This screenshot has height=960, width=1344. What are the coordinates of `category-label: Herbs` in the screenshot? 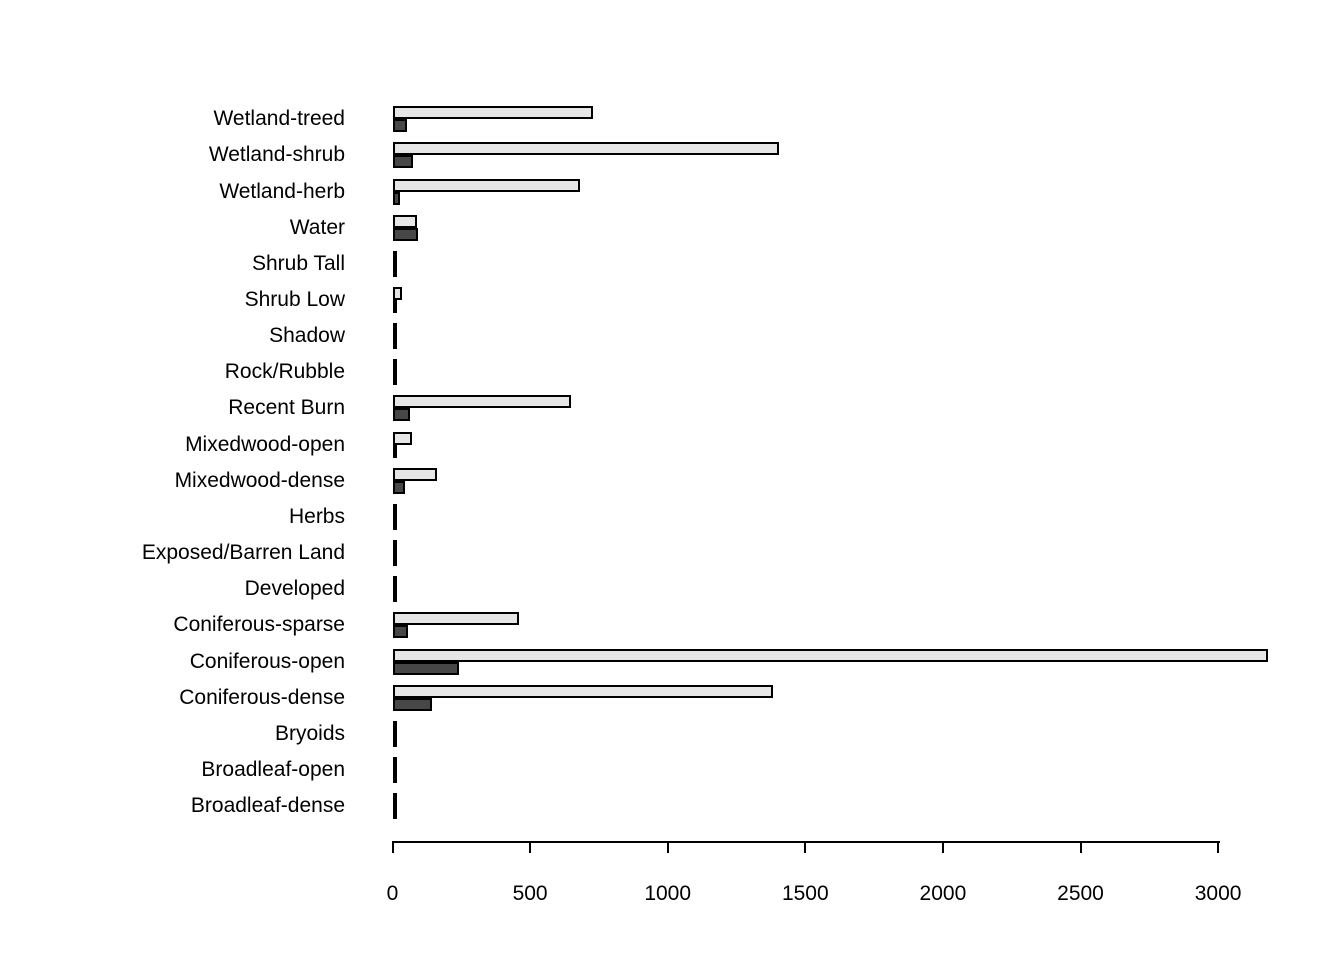 It's located at (316, 516).